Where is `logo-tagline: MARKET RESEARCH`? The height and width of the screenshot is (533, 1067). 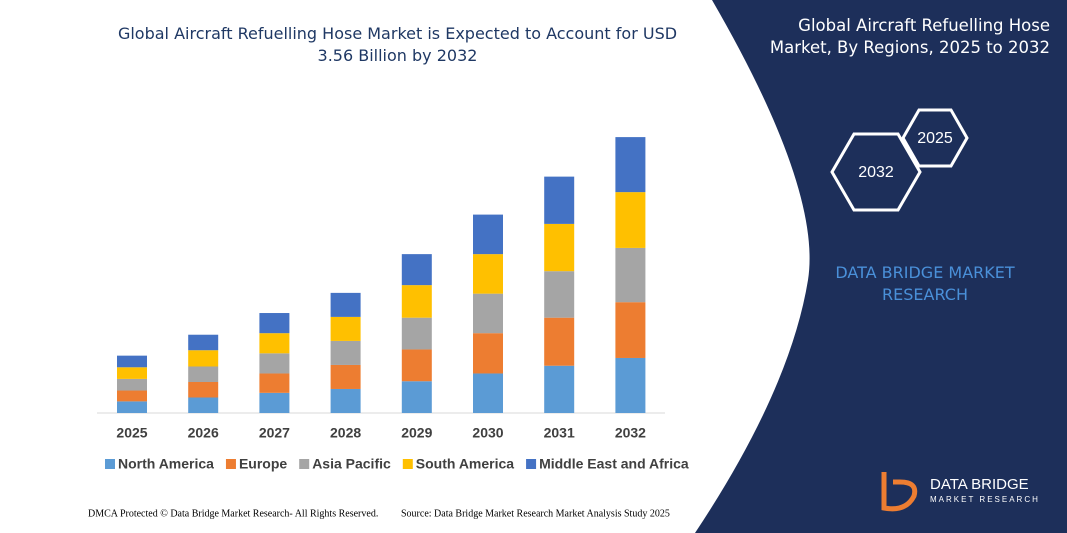 logo-tagline: MARKET RESEARCH is located at coordinates (985, 499).